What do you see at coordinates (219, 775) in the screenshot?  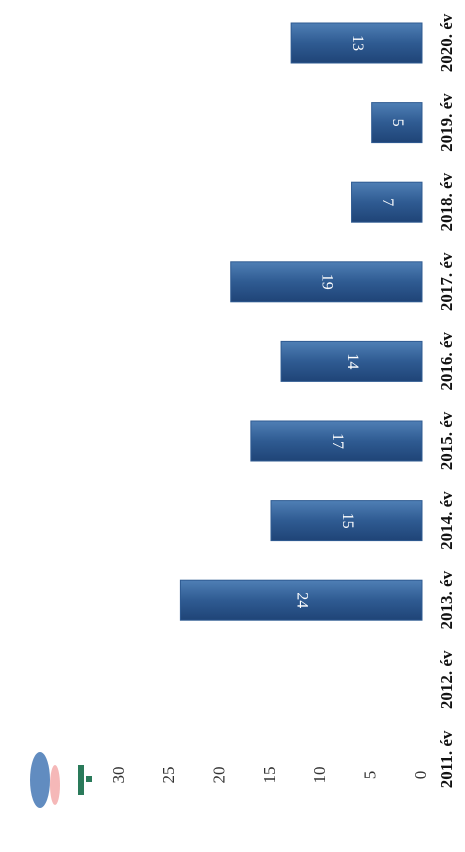 I see `y-tick-label: 20` at bounding box center [219, 775].